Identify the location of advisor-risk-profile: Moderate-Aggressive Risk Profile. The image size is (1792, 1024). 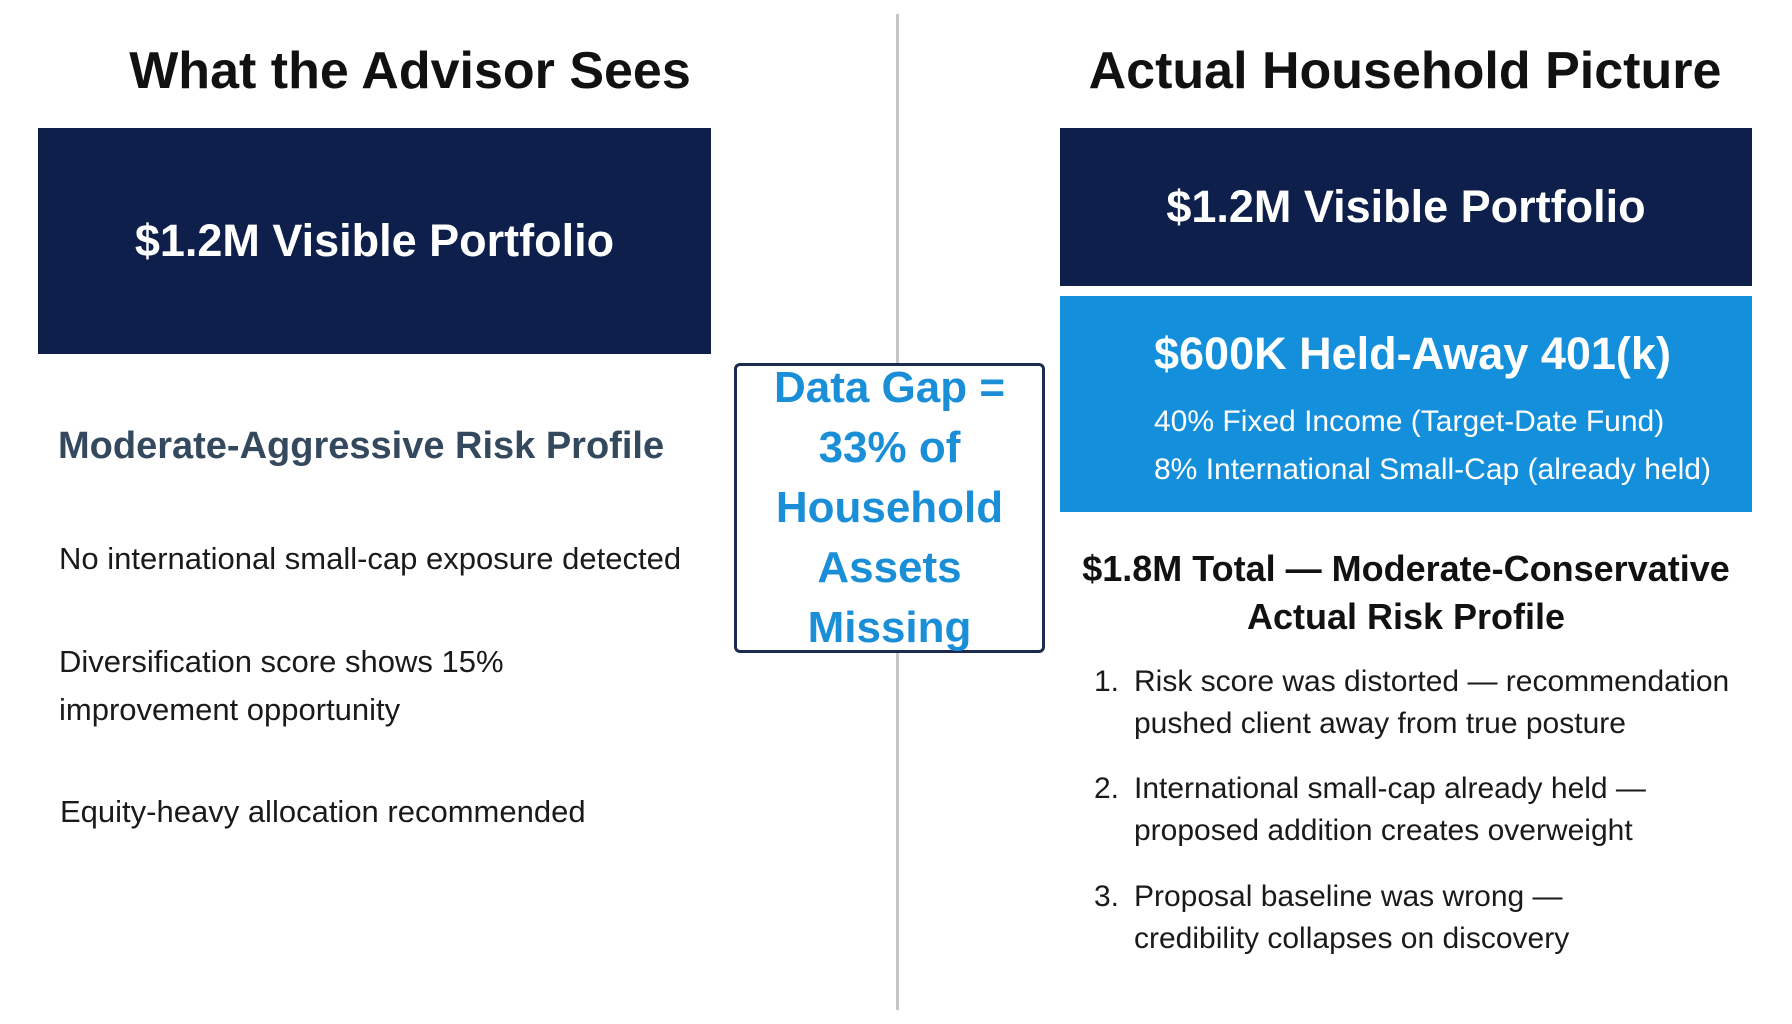
(361, 446).